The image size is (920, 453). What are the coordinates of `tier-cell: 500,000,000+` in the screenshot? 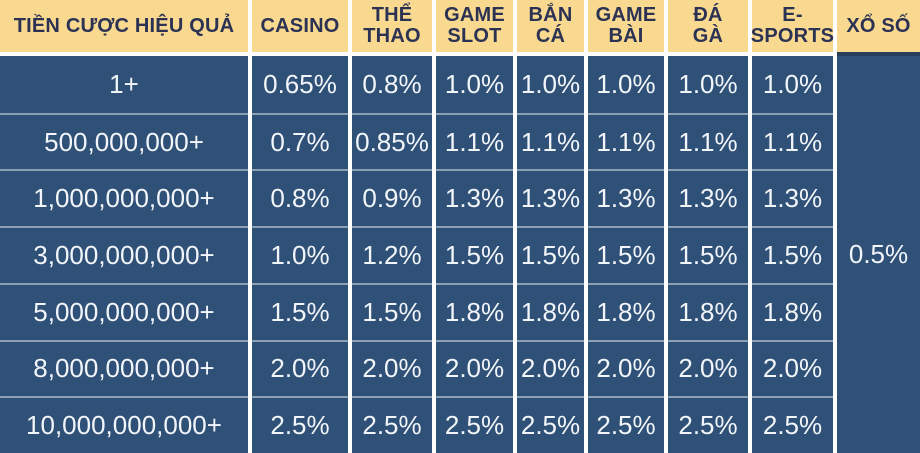 It's located at (124, 141).